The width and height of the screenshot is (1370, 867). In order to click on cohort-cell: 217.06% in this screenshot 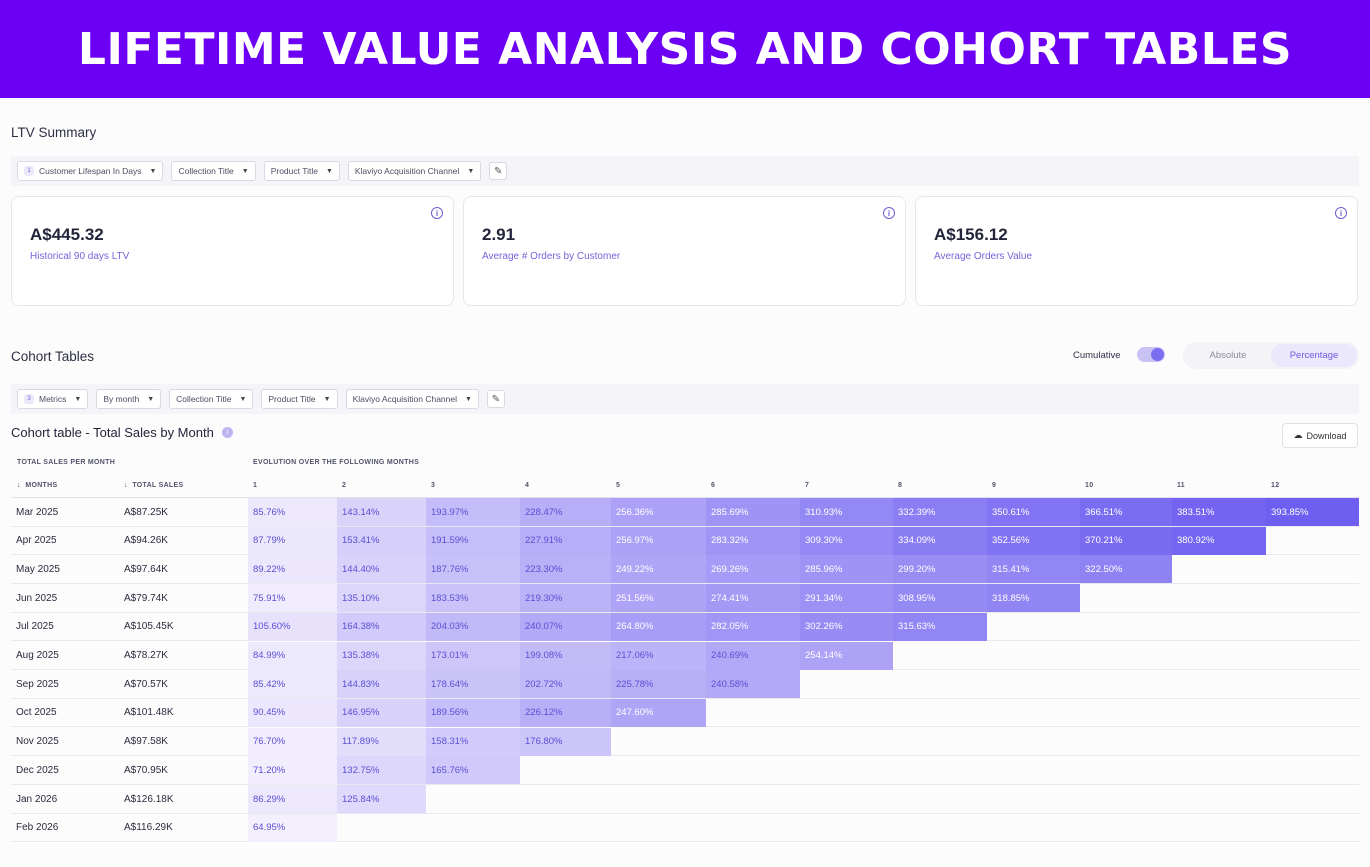, I will do `click(658, 655)`.